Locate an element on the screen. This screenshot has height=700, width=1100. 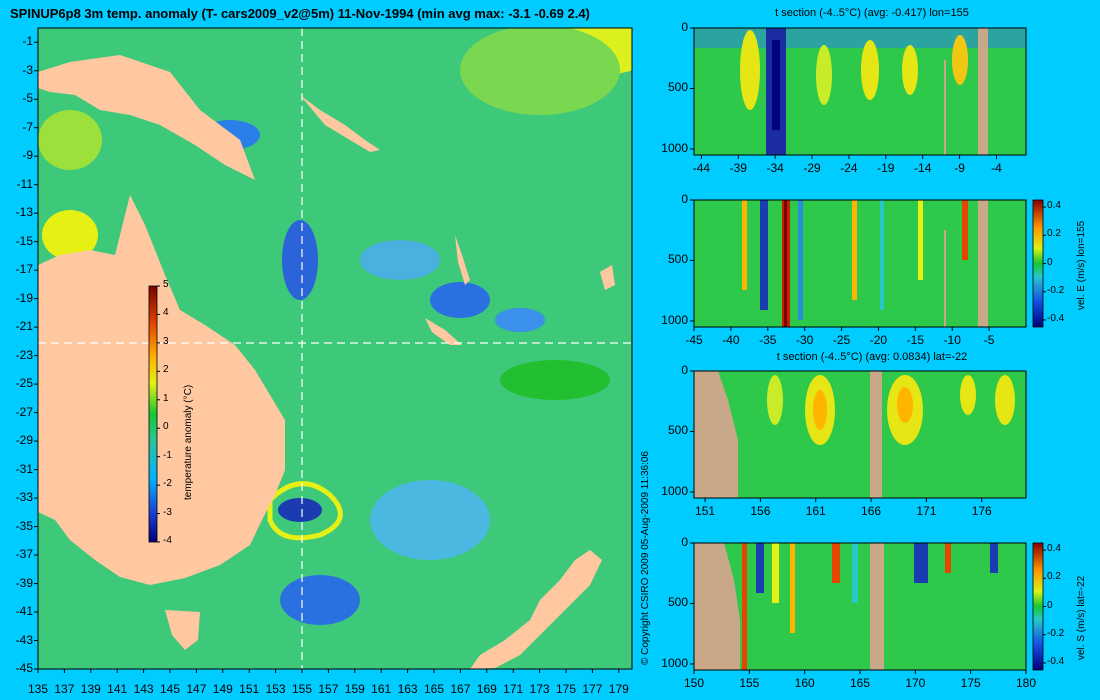
lon-tick-label: 143 is located at coordinates (143, 689).